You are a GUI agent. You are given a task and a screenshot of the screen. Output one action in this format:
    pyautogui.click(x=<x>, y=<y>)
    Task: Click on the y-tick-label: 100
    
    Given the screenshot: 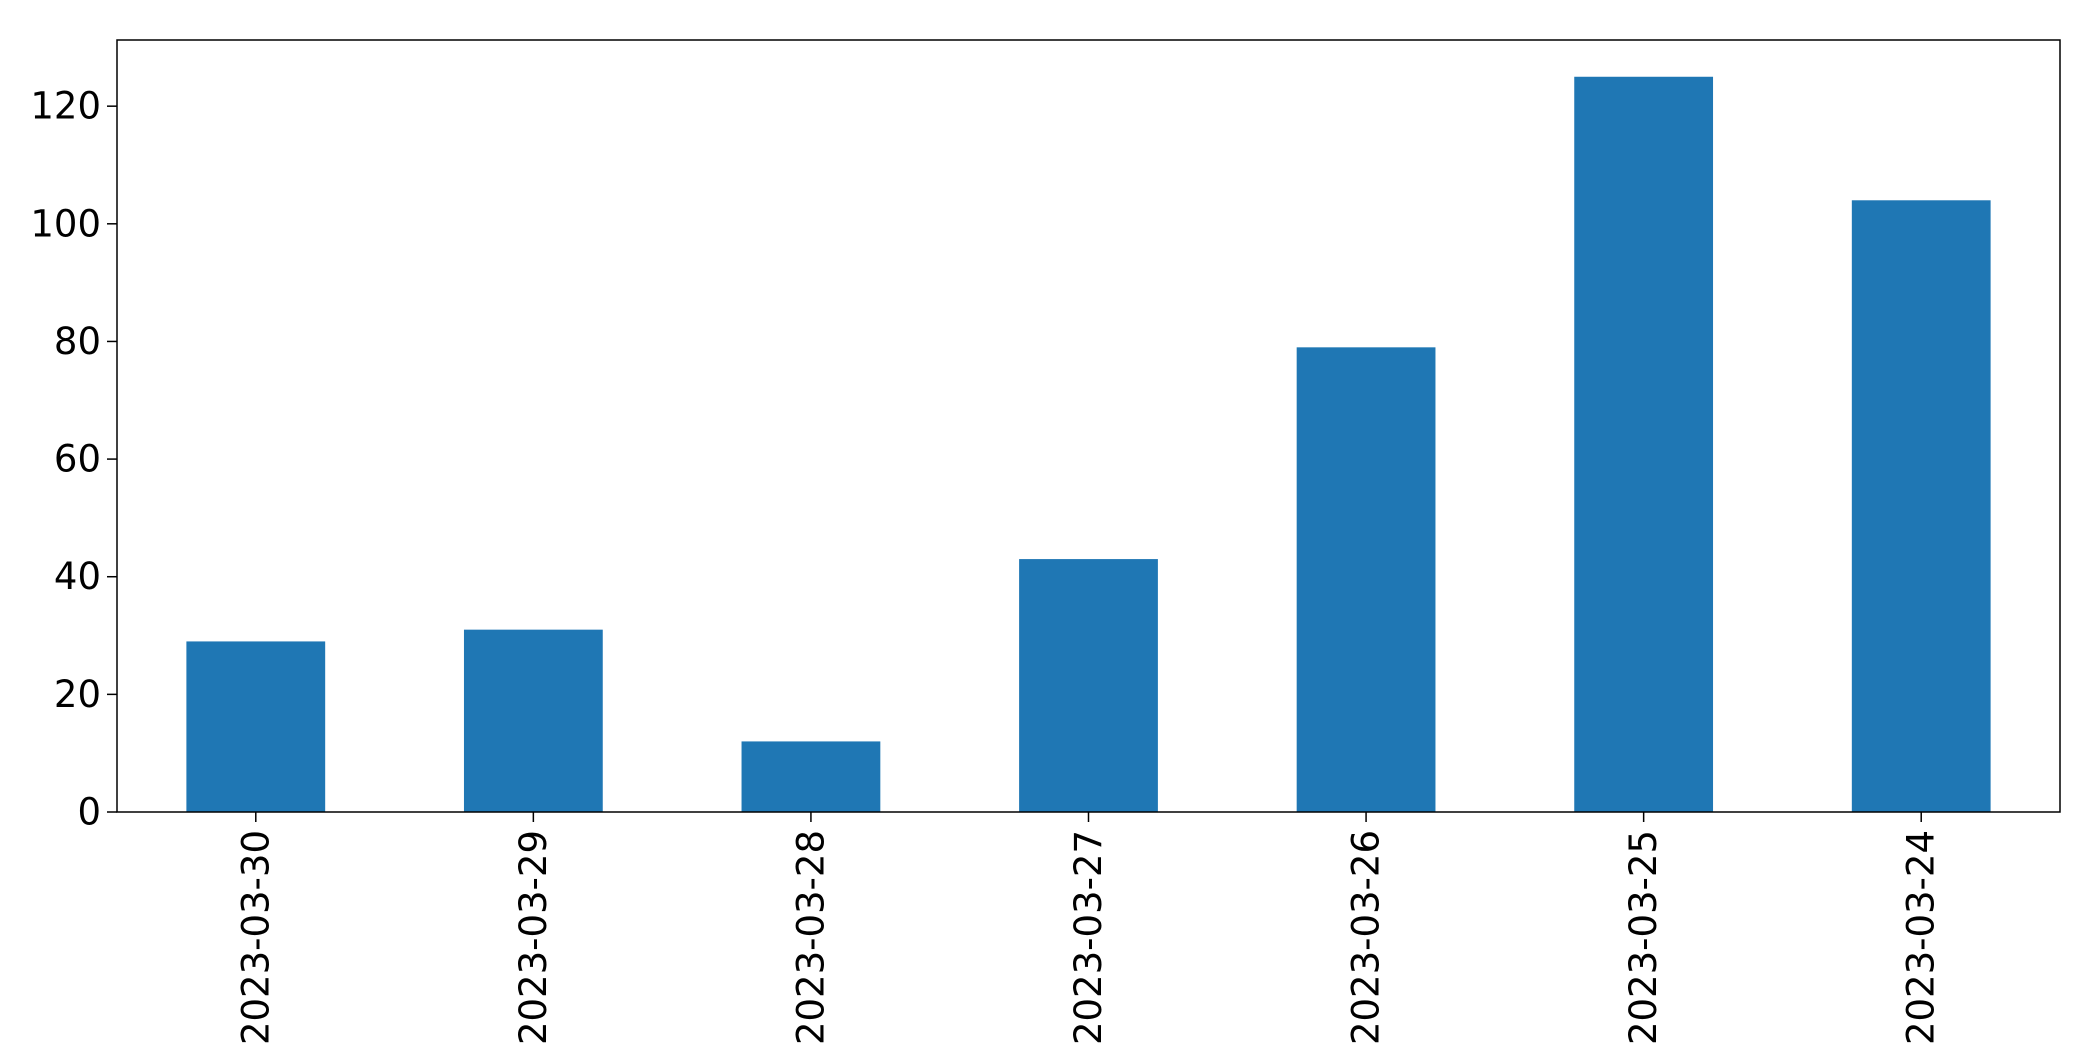 What is the action you would take?
    pyautogui.click(x=65, y=223)
    